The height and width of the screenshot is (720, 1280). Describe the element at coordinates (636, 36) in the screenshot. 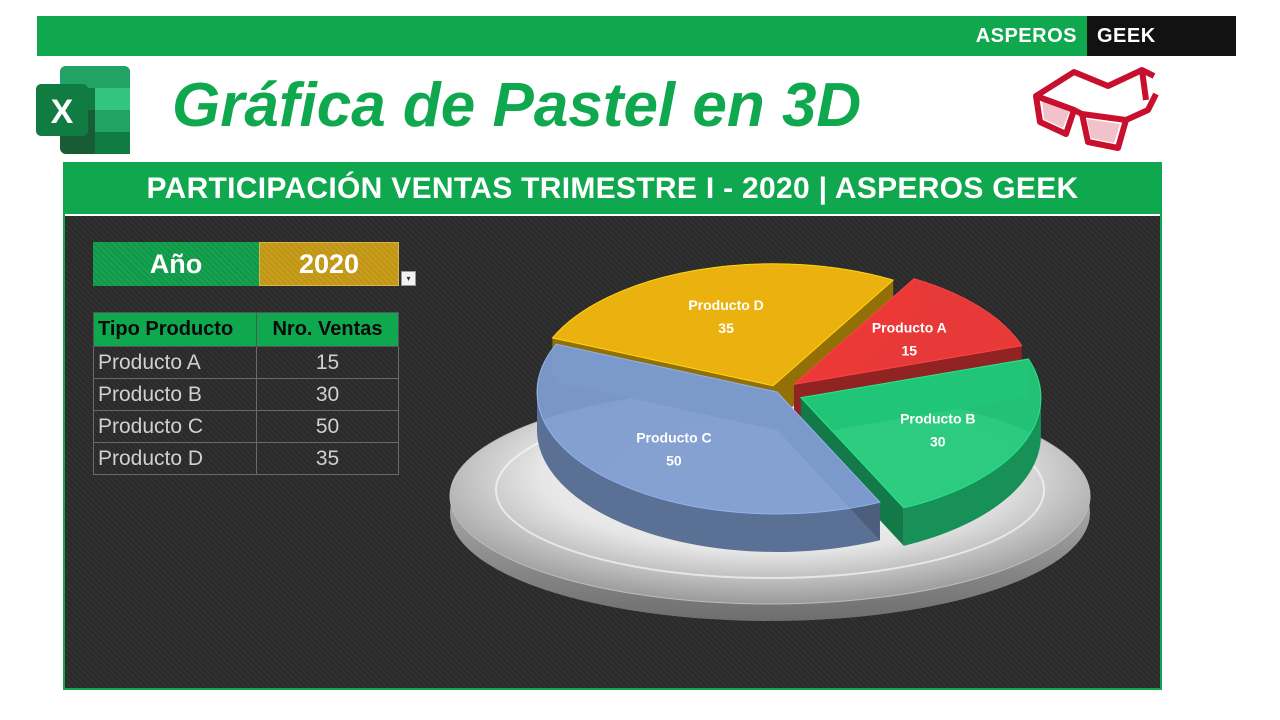

I see `top-banner: ASPEROS GEEK` at that location.